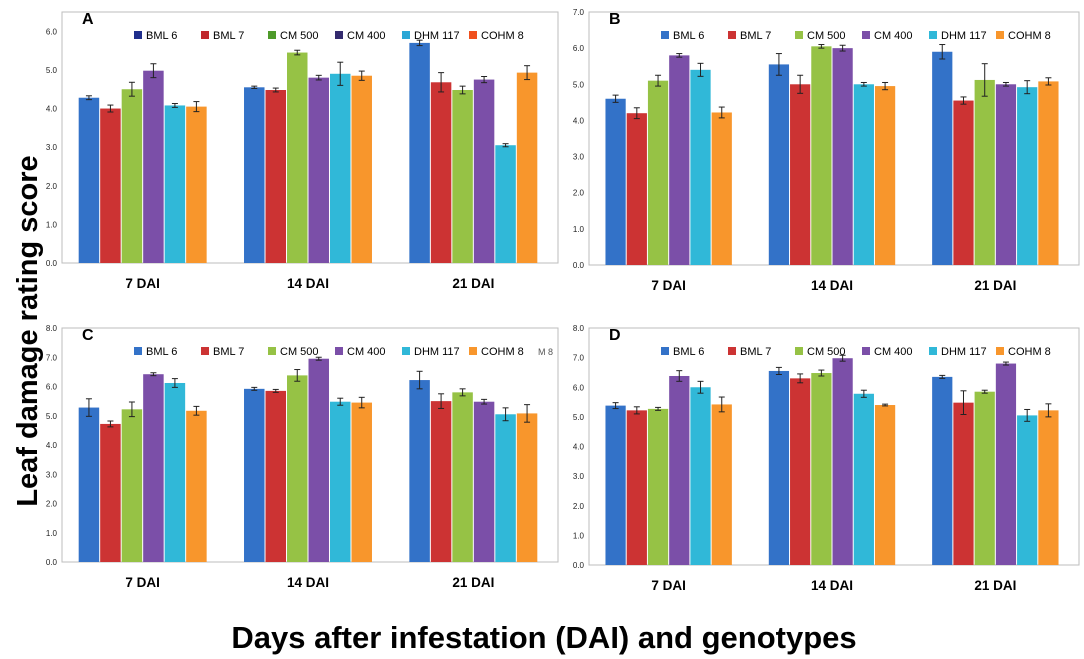 This screenshot has height=659, width=1084. What do you see at coordinates (964, 36) in the screenshot?
I see `legend-label: DHM 117` at bounding box center [964, 36].